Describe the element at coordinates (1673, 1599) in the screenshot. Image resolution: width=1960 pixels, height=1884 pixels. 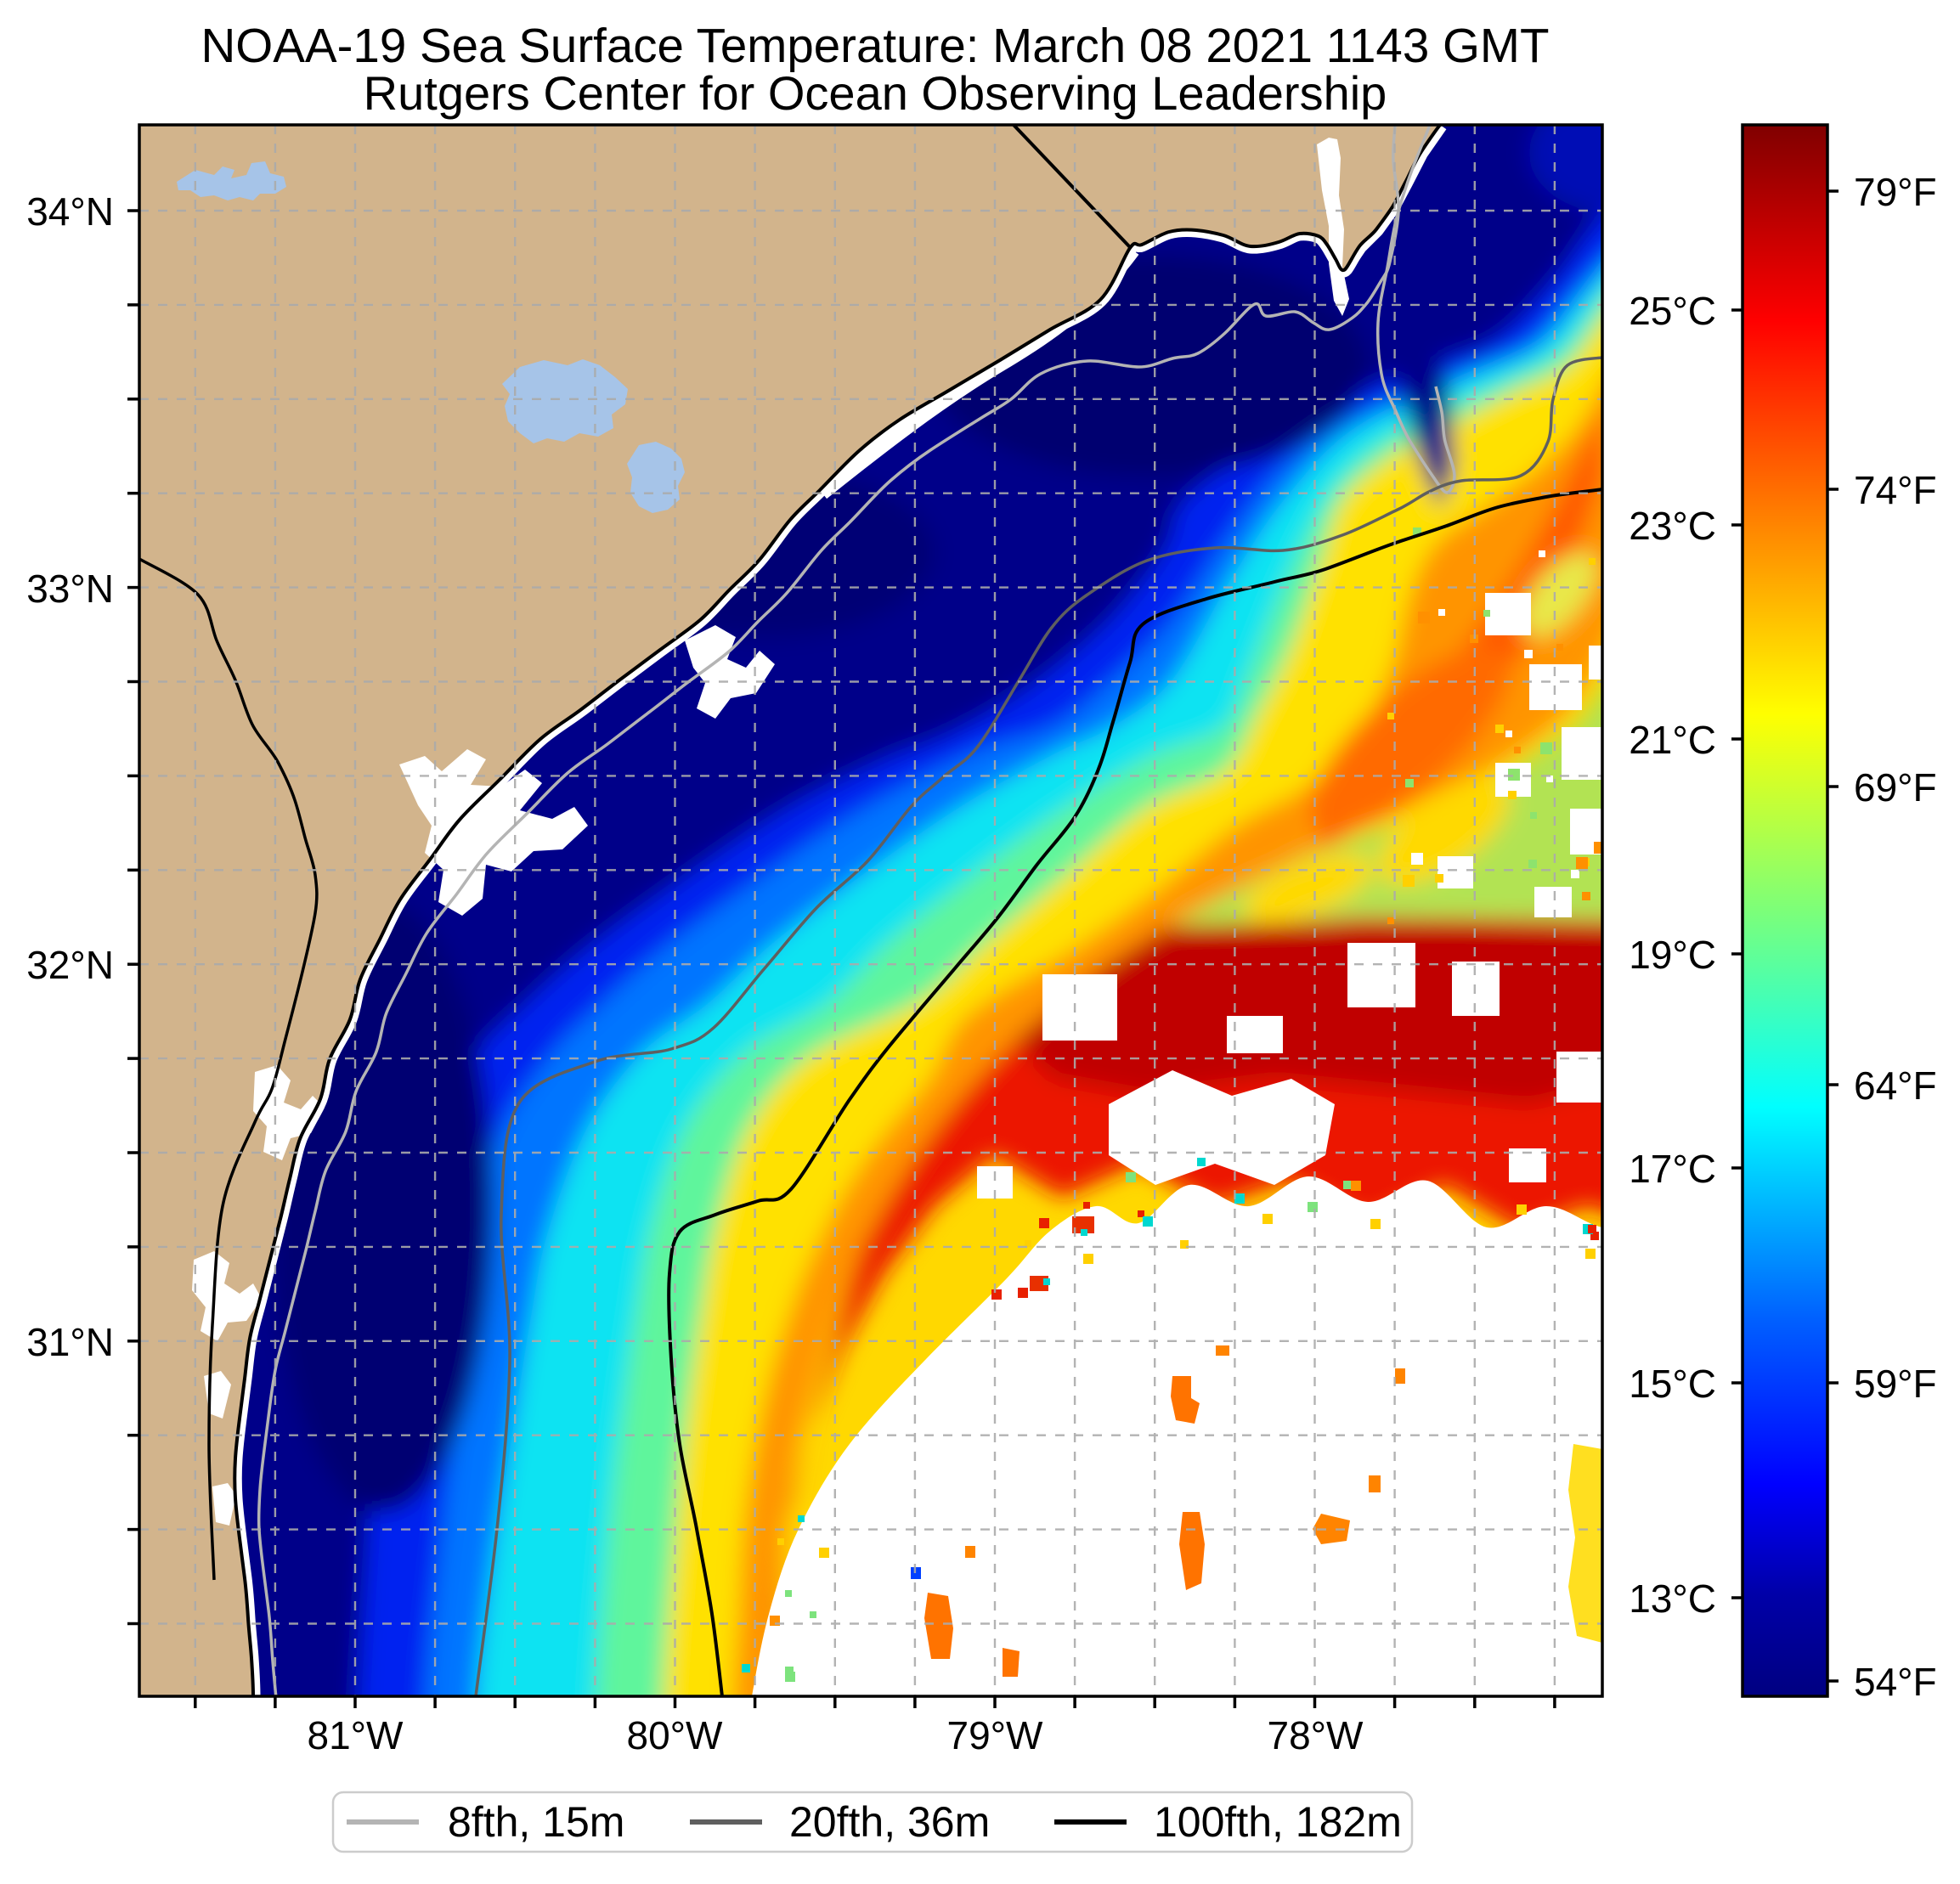
I see `svg-text: 13°C` at that location.